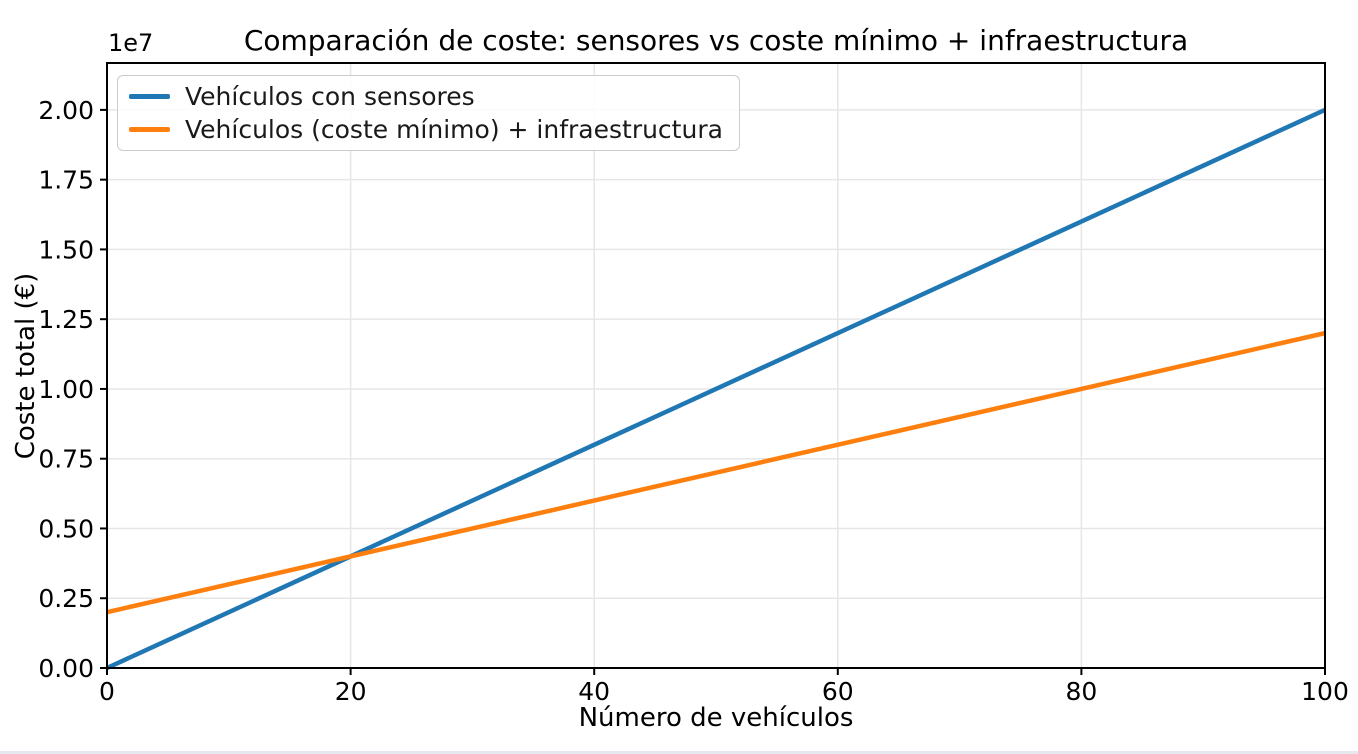  What do you see at coordinates (66, 598) in the screenshot?
I see `svg-text: 0.25` at bounding box center [66, 598].